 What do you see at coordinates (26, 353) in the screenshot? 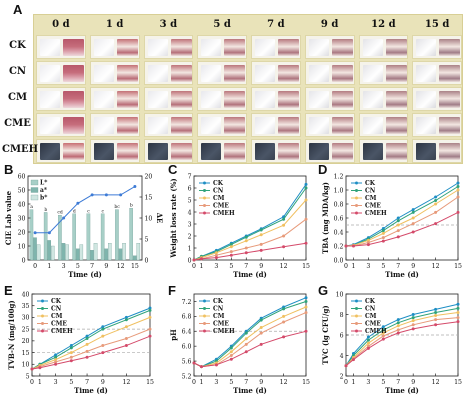
I see `y-tick-label: 15` at bounding box center [26, 353].